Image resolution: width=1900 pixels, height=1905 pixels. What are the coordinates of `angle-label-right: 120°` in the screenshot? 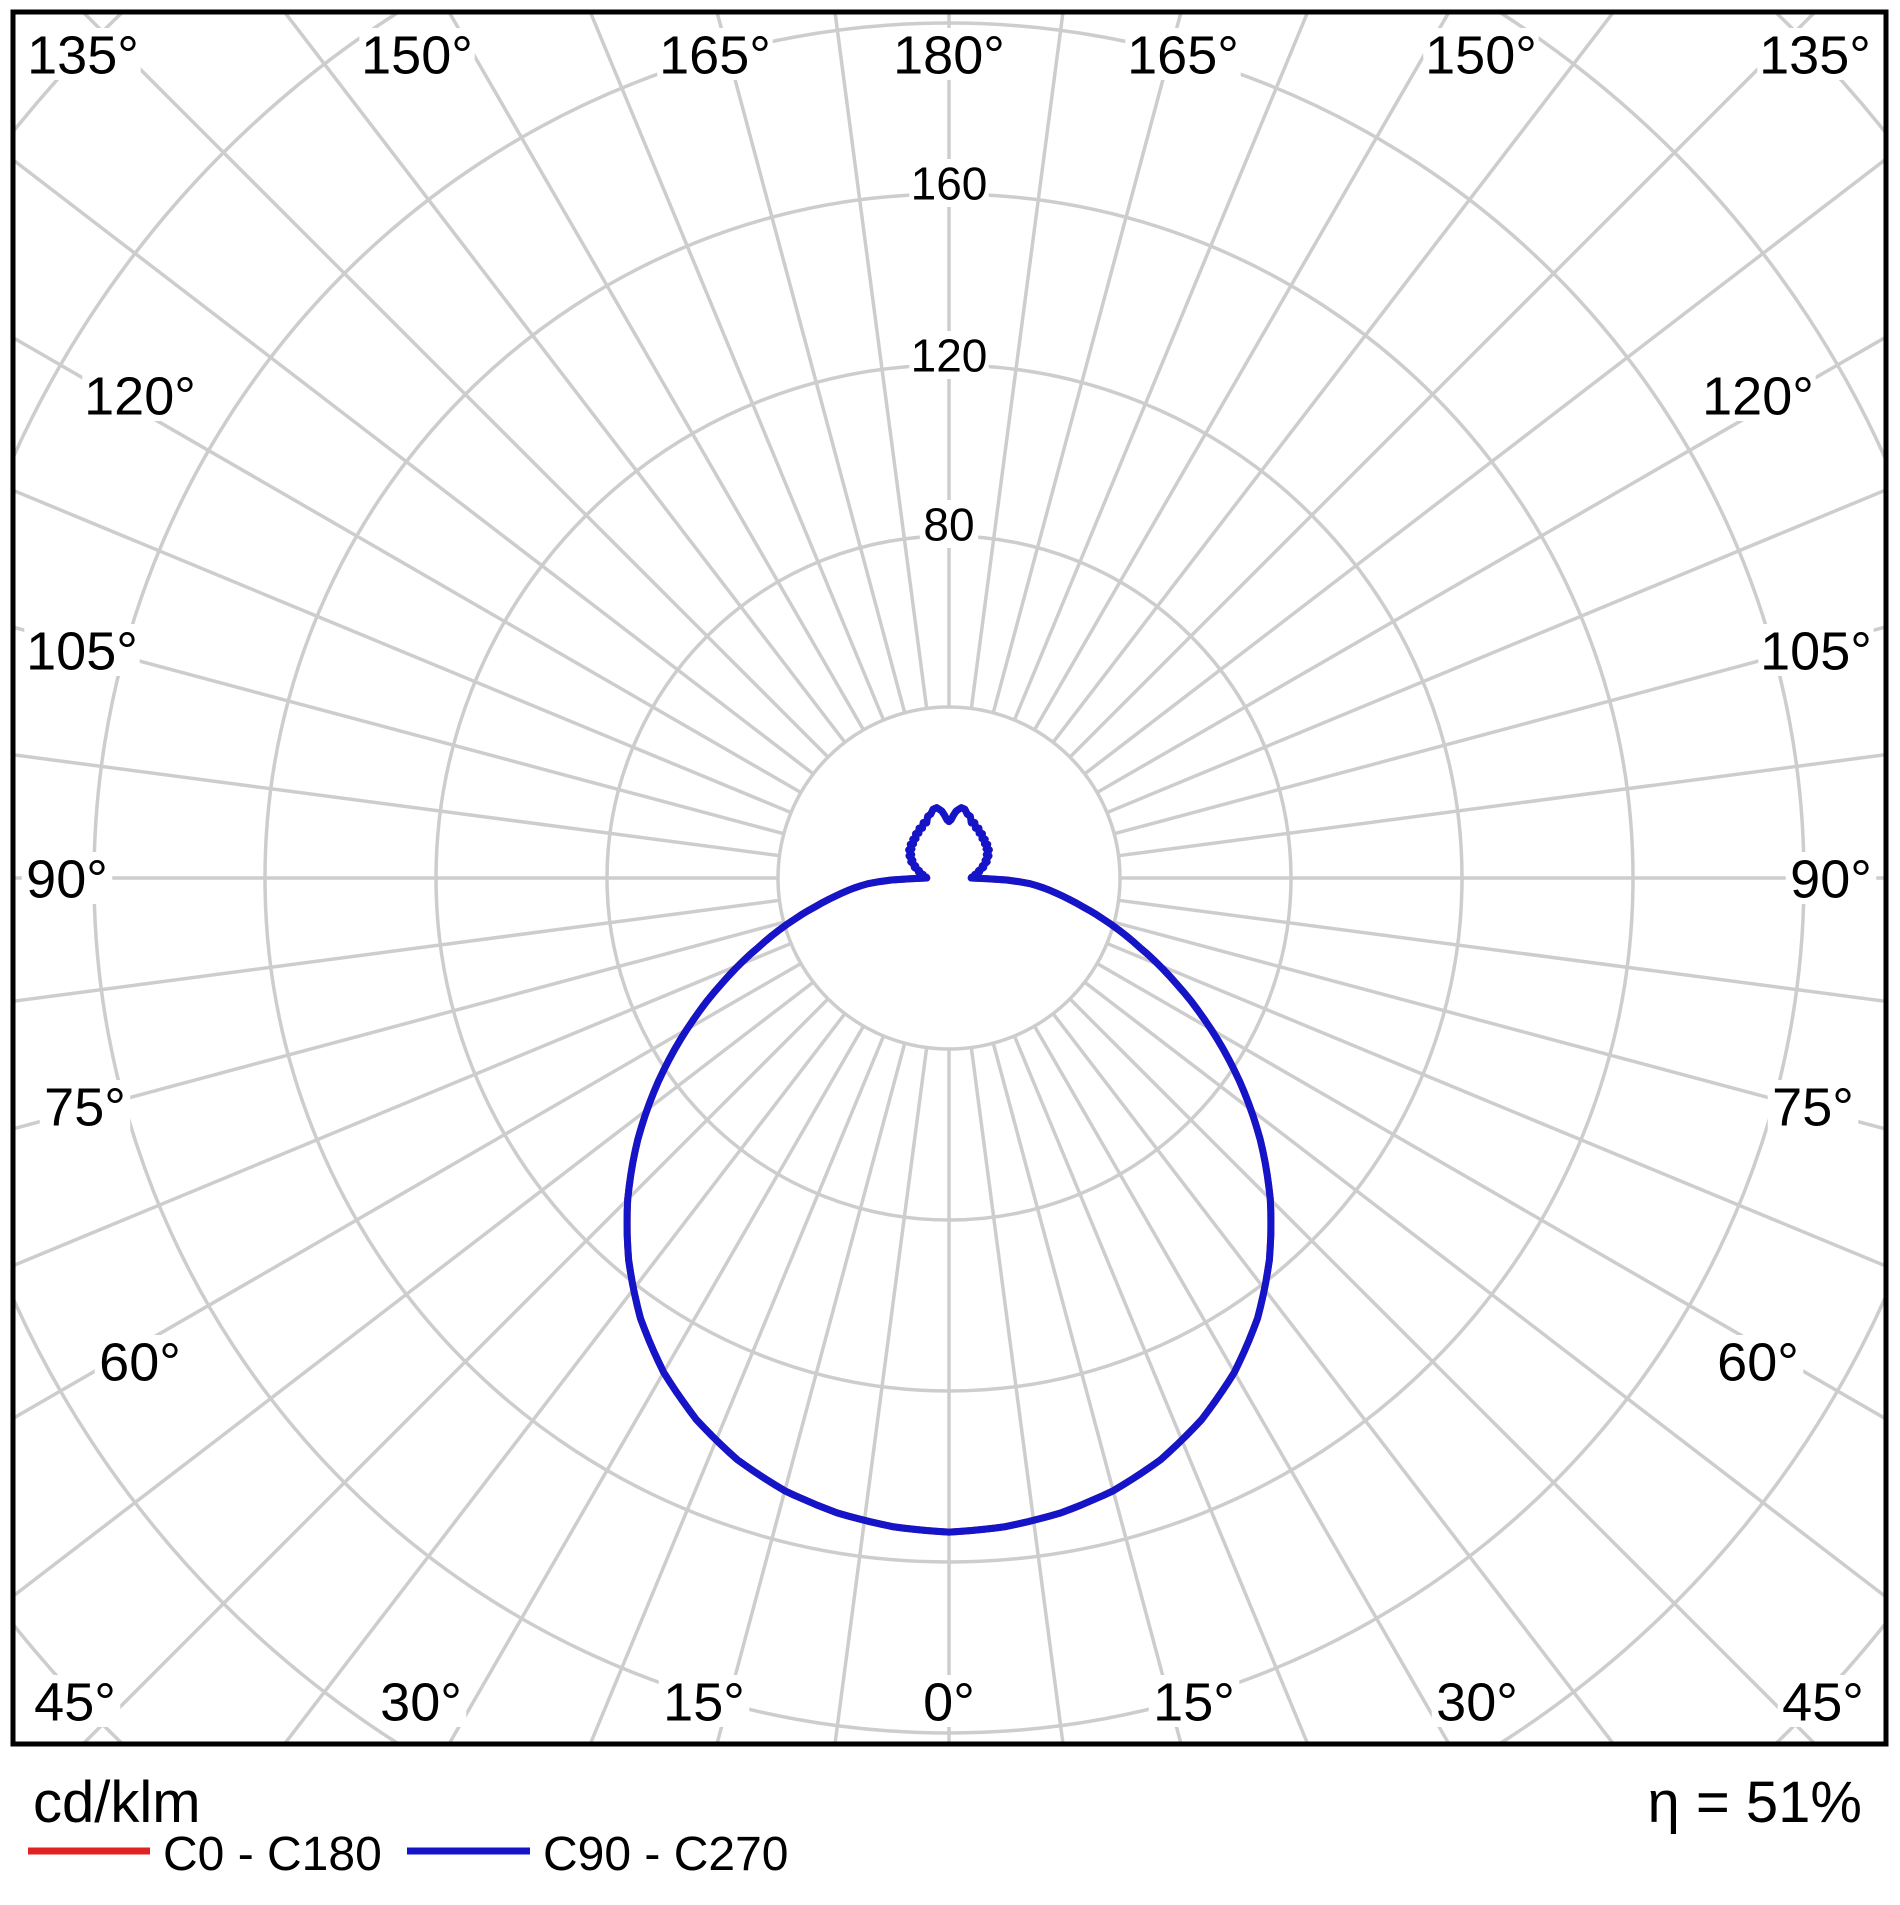 It's located at (1758, 396).